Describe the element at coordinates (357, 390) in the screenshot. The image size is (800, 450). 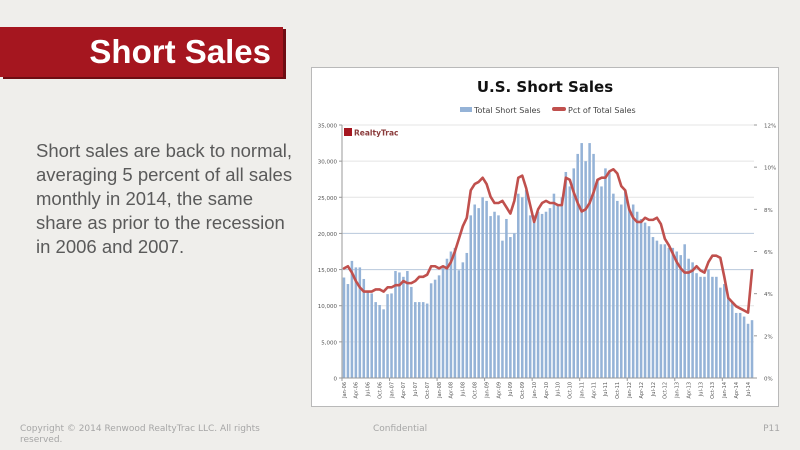
I see `x-tick-label: Apr-06` at that location.